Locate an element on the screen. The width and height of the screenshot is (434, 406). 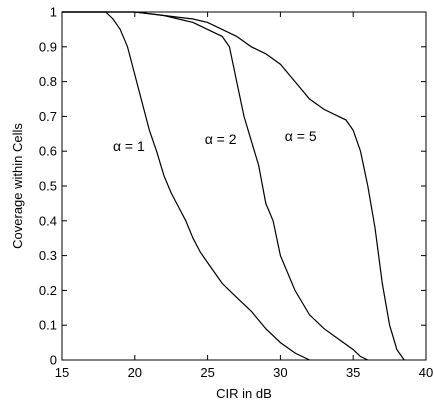
y-tick-label: 0.2 is located at coordinates (48, 290).